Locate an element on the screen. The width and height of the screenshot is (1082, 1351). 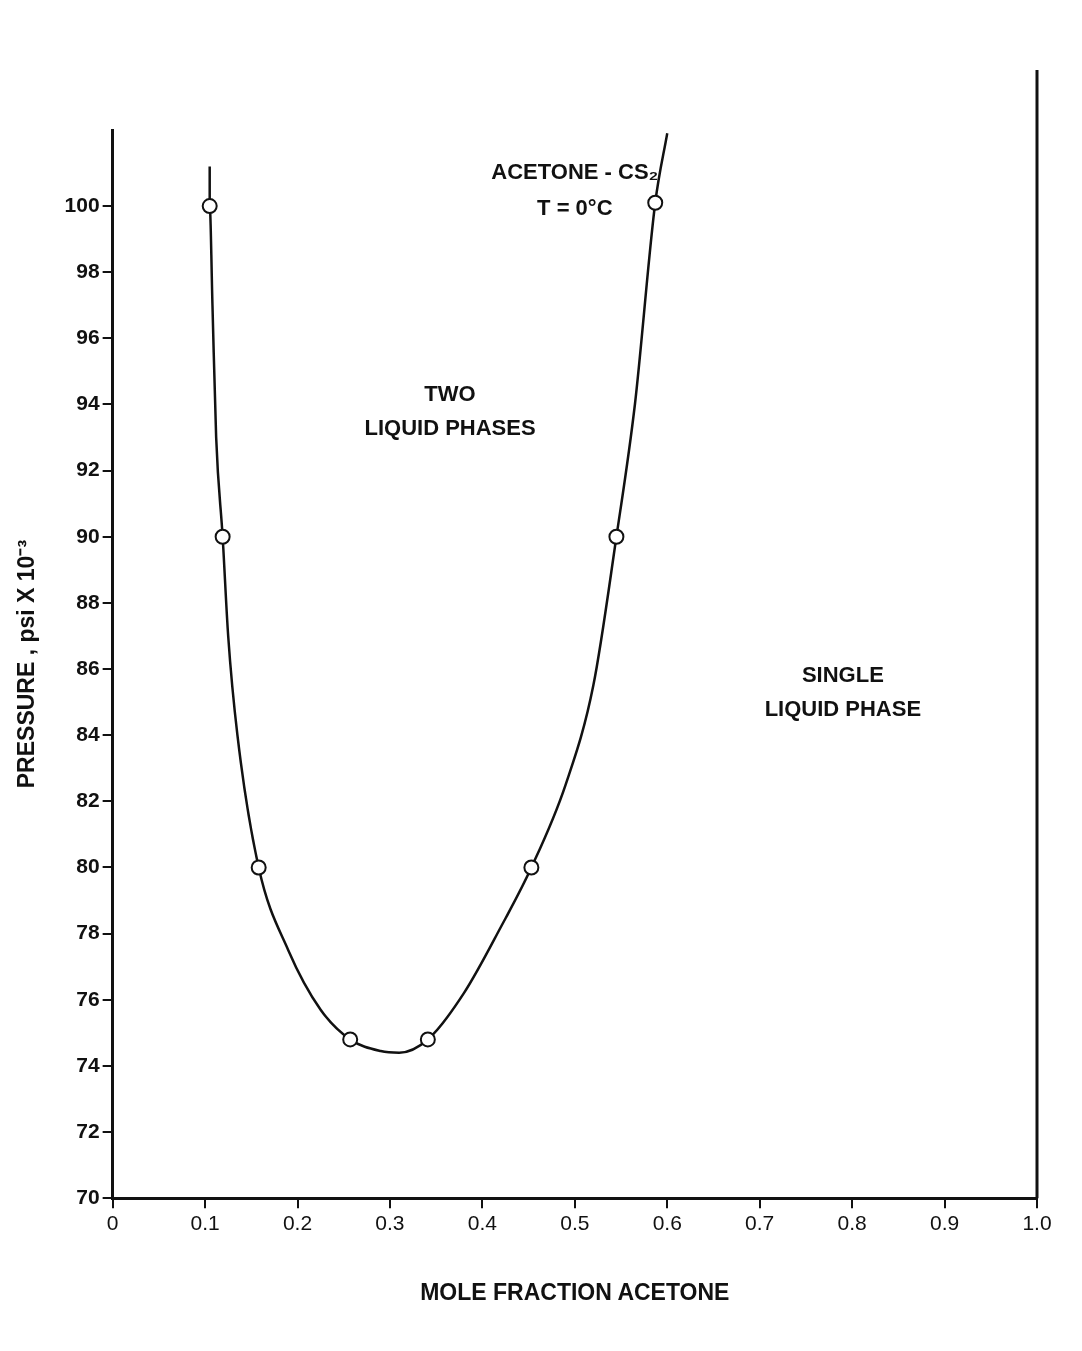
y-tick-label: 88 is located at coordinates (88, 601).